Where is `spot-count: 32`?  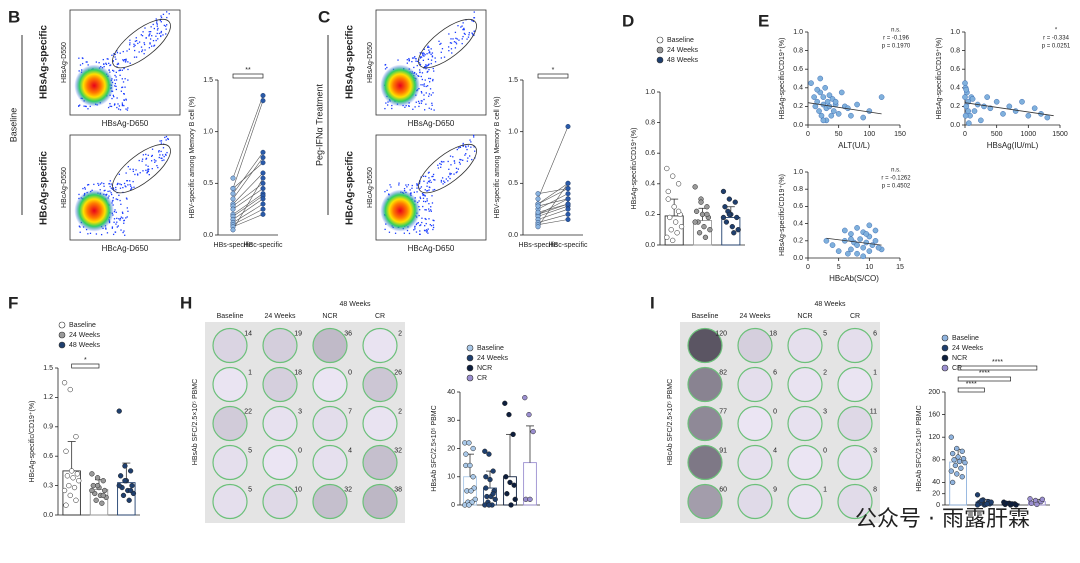
spot-count: 32 is located at coordinates (348, 489).